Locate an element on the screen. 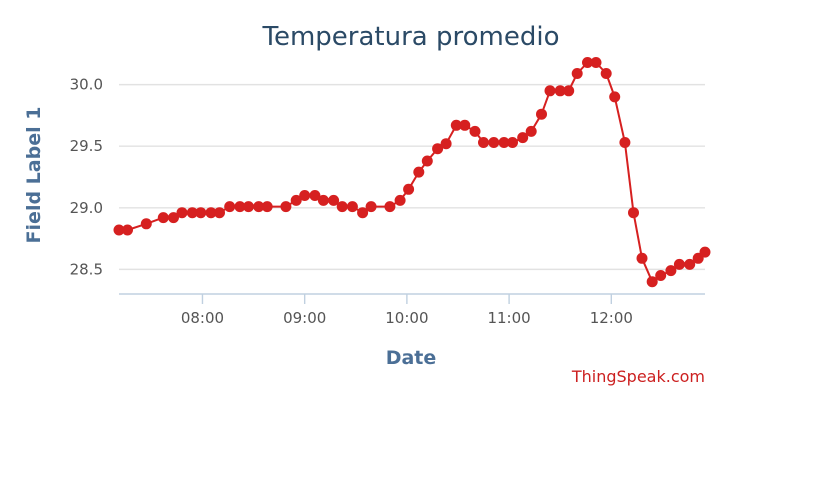 Image resolution: width=828 pixels, height=498 pixels. x-tick-label: 12:00 is located at coordinates (611, 318).